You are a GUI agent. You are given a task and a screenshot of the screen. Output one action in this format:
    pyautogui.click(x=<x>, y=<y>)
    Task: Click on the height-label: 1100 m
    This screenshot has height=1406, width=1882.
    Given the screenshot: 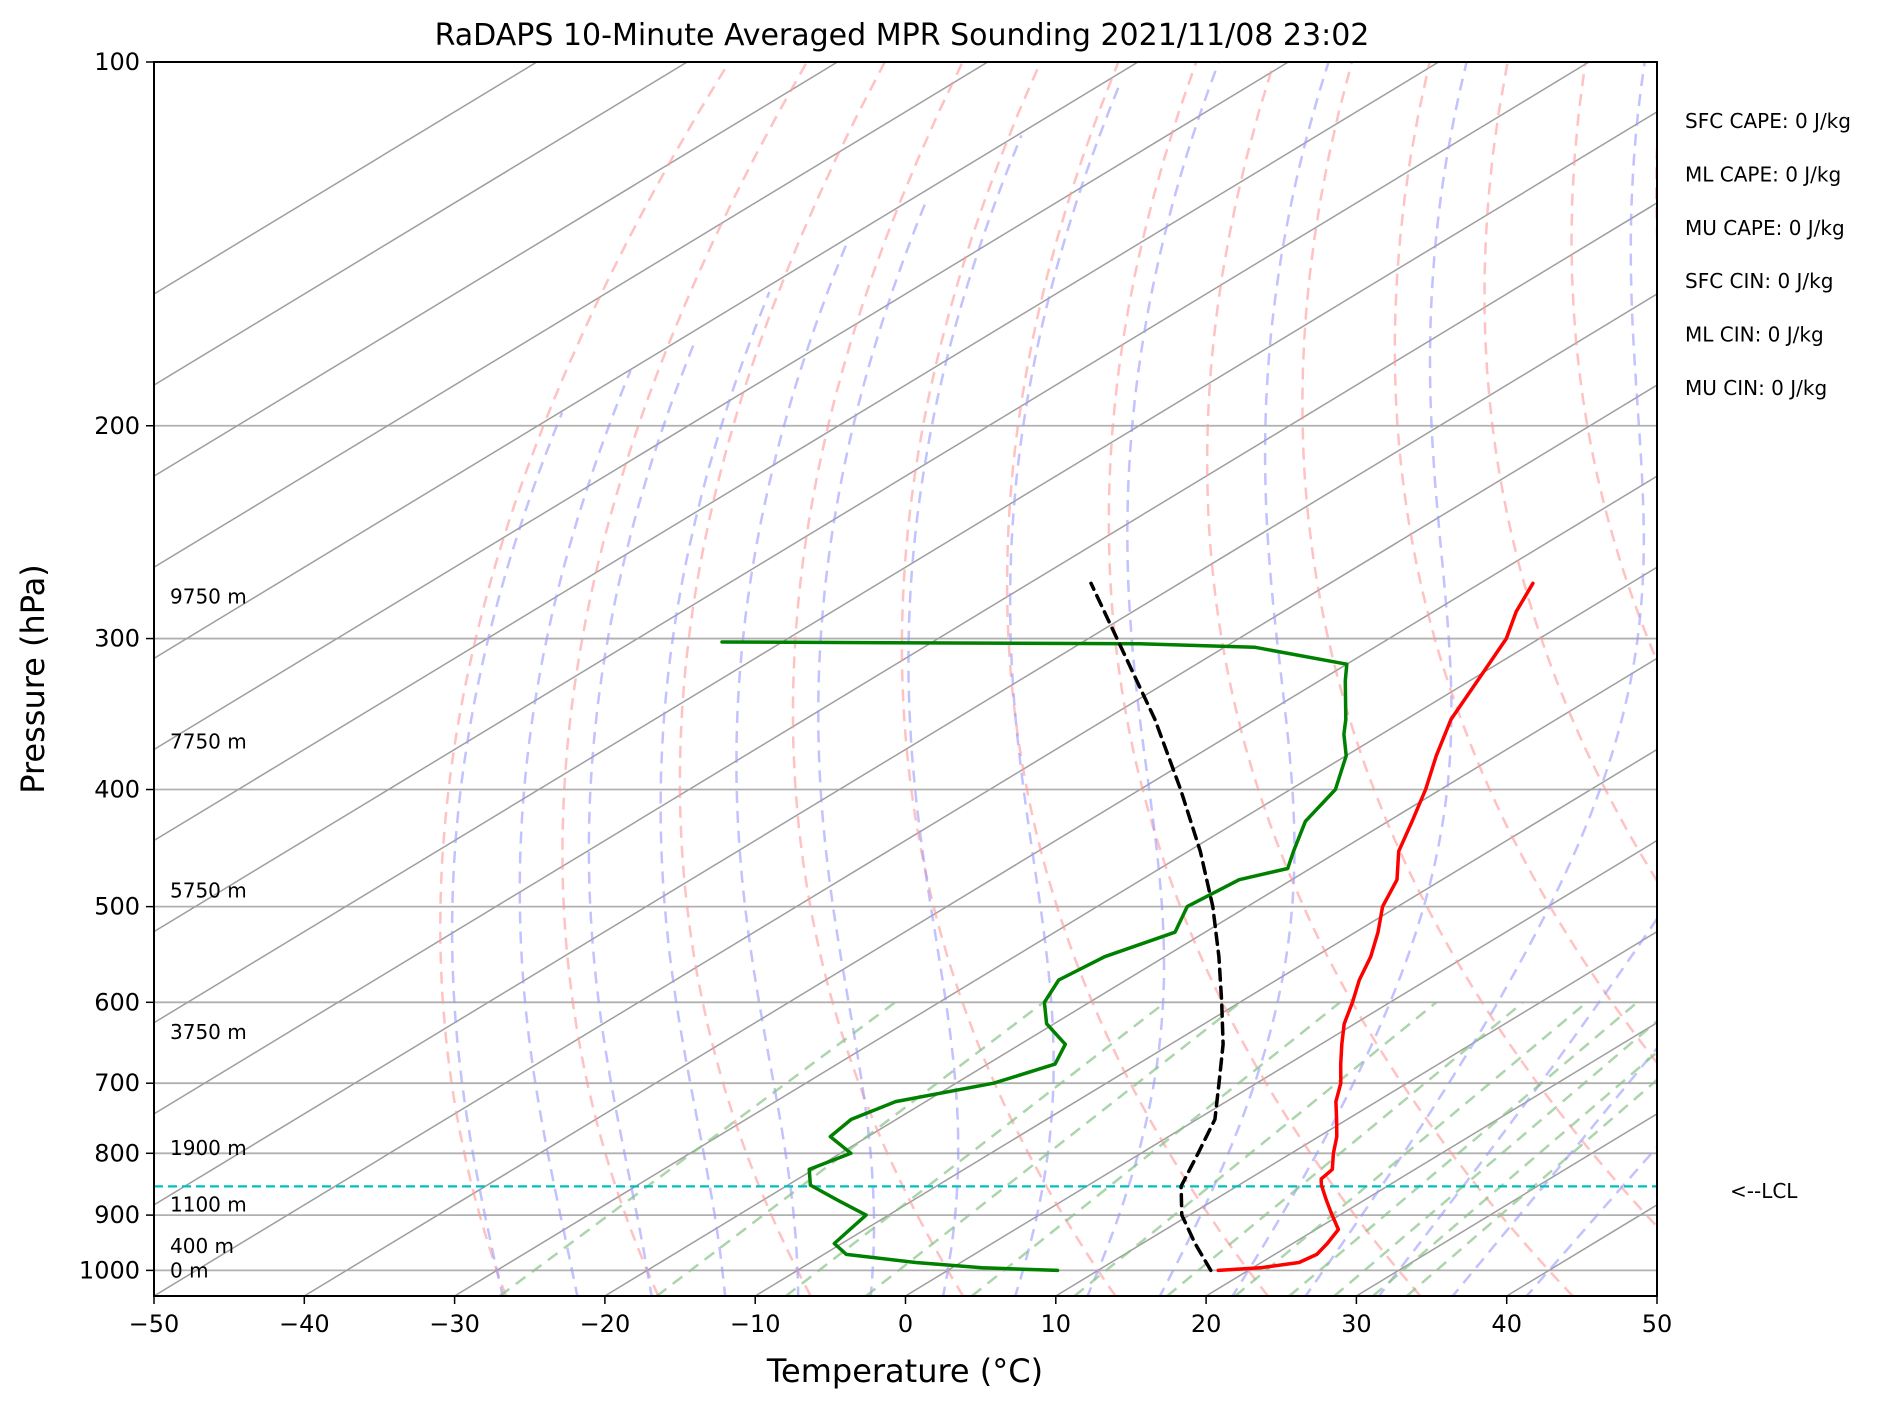 What is the action you would take?
    pyautogui.click(x=208, y=1204)
    